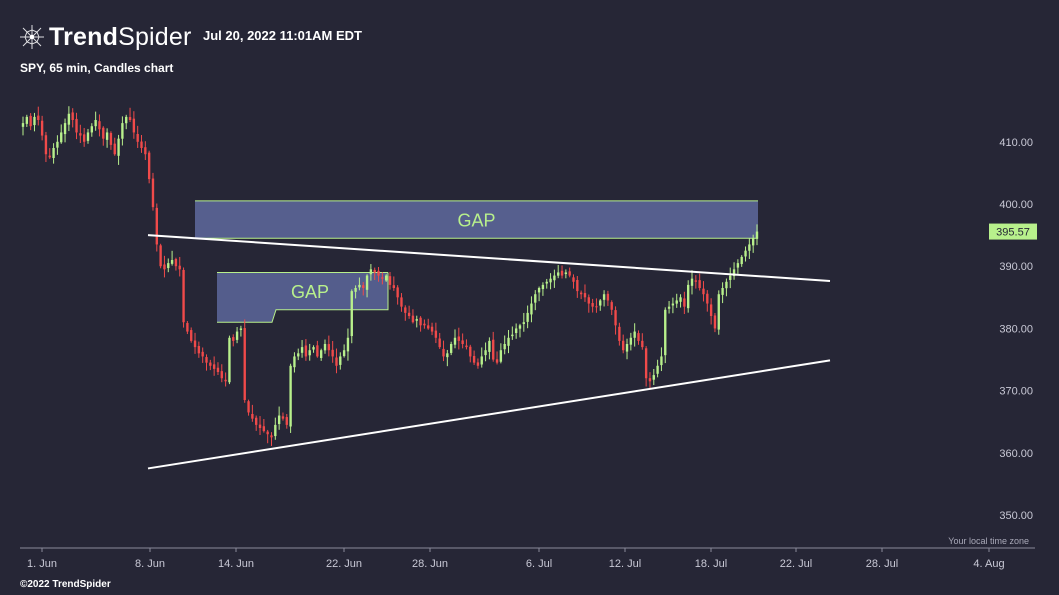 The image size is (1059, 595). What do you see at coordinates (32, 37) in the screenshot?
I see `spider-web-icon` at bounding box center [32, 37].